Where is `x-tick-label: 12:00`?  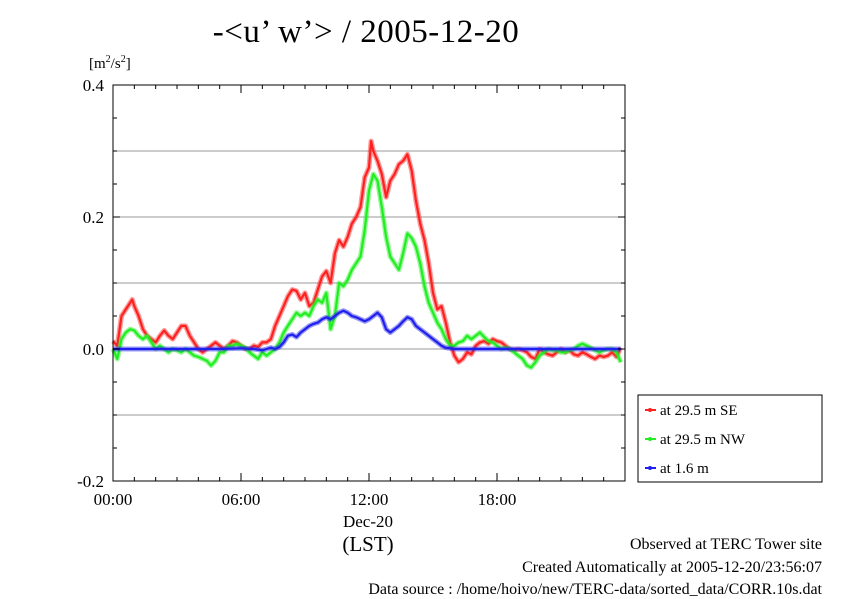 x-tick-label: 12:00 is located at coordinates (369, 499).